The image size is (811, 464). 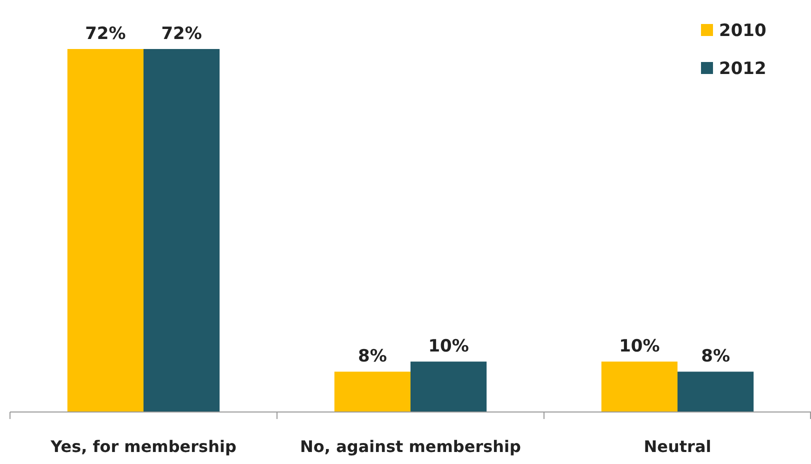 What do you see at coordinates (410, 446) in the screenshot?
I see `x-tick-label: No, against membership` at bounding box center [410, 446].